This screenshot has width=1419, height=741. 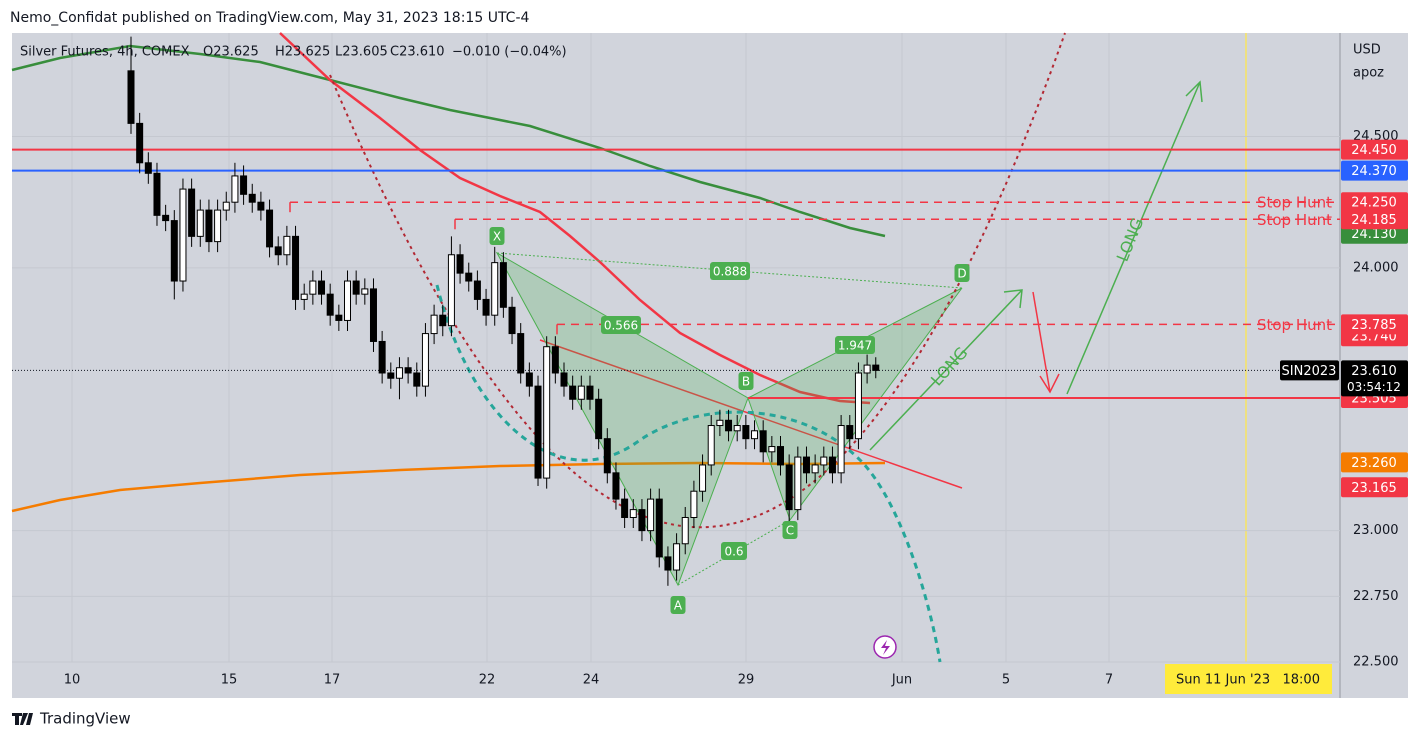 I want to click on last-price-box, so click(x=1374, y=378).